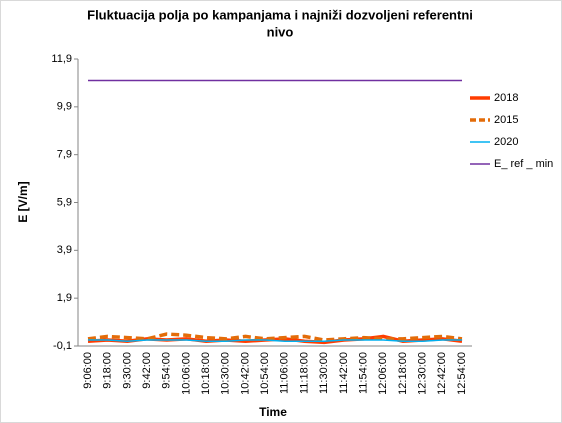 This screenshot has height=423, width=562. I want to click on legend-label: E_ ref _ min, so click(523, 164).